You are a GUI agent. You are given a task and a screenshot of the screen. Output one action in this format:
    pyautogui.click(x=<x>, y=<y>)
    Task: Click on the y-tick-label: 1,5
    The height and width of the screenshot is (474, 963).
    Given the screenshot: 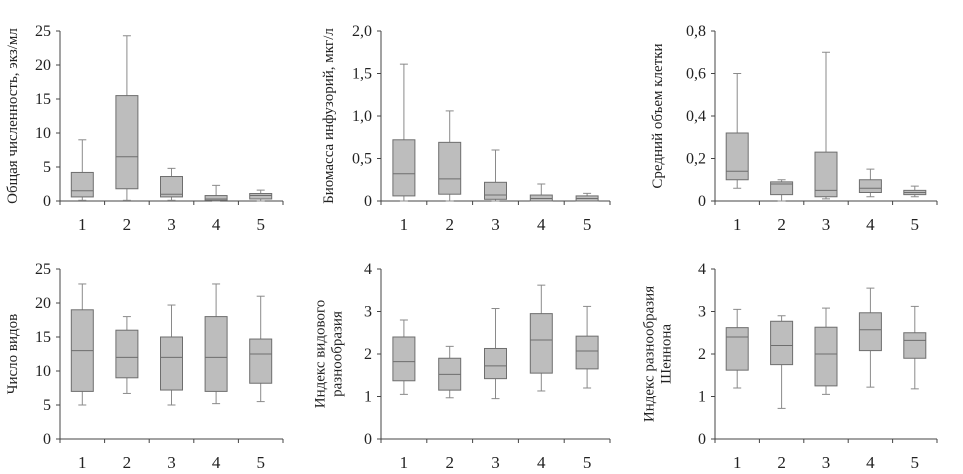 What is the action you would take?
    pyautogui.click(x=362, y=74)
    